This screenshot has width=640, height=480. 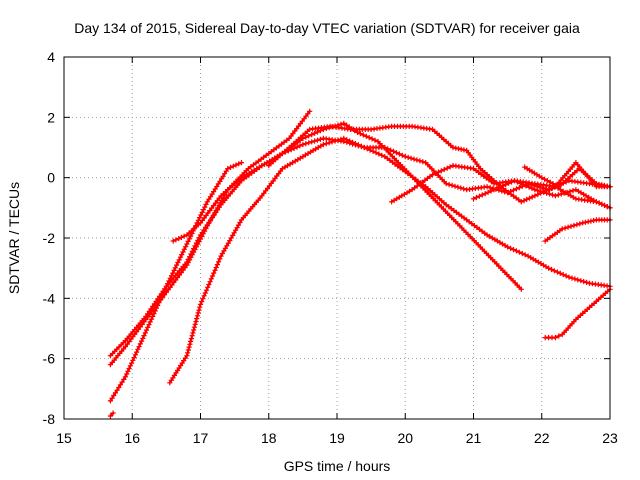 I want to click on x-tick-label: 17, so click(x=201, y=438).